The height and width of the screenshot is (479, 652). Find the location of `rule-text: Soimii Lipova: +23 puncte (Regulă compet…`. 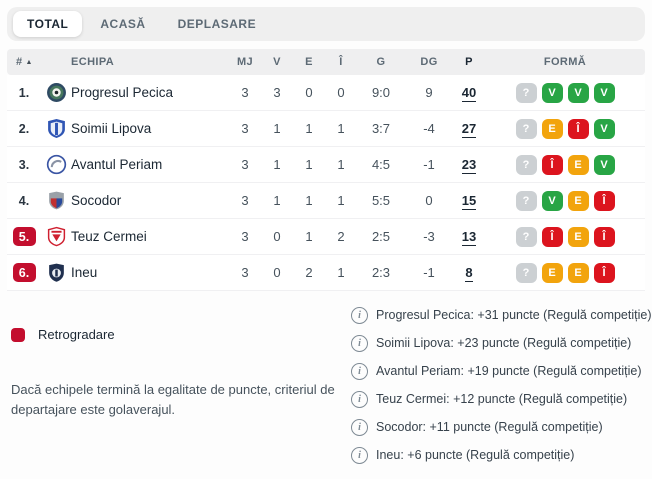

rule-text: Soimii Lipova: +23 puncte (Regulă compet… is located at coordinates (504, 343).